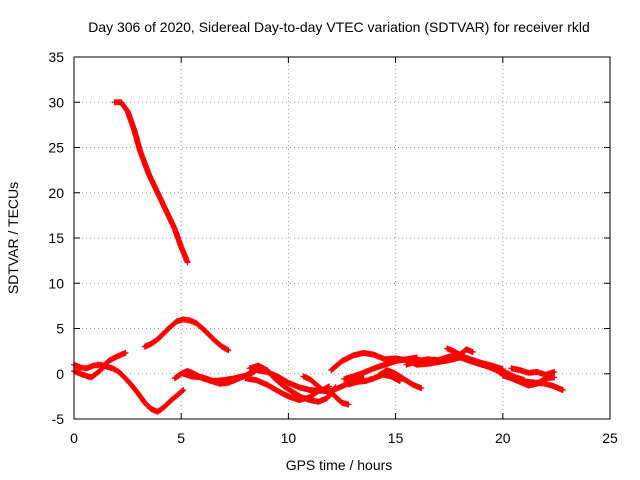  Describe the element at coordinates (56, 102) in the screenshot. I see `y-tick-label: 30` at that location.